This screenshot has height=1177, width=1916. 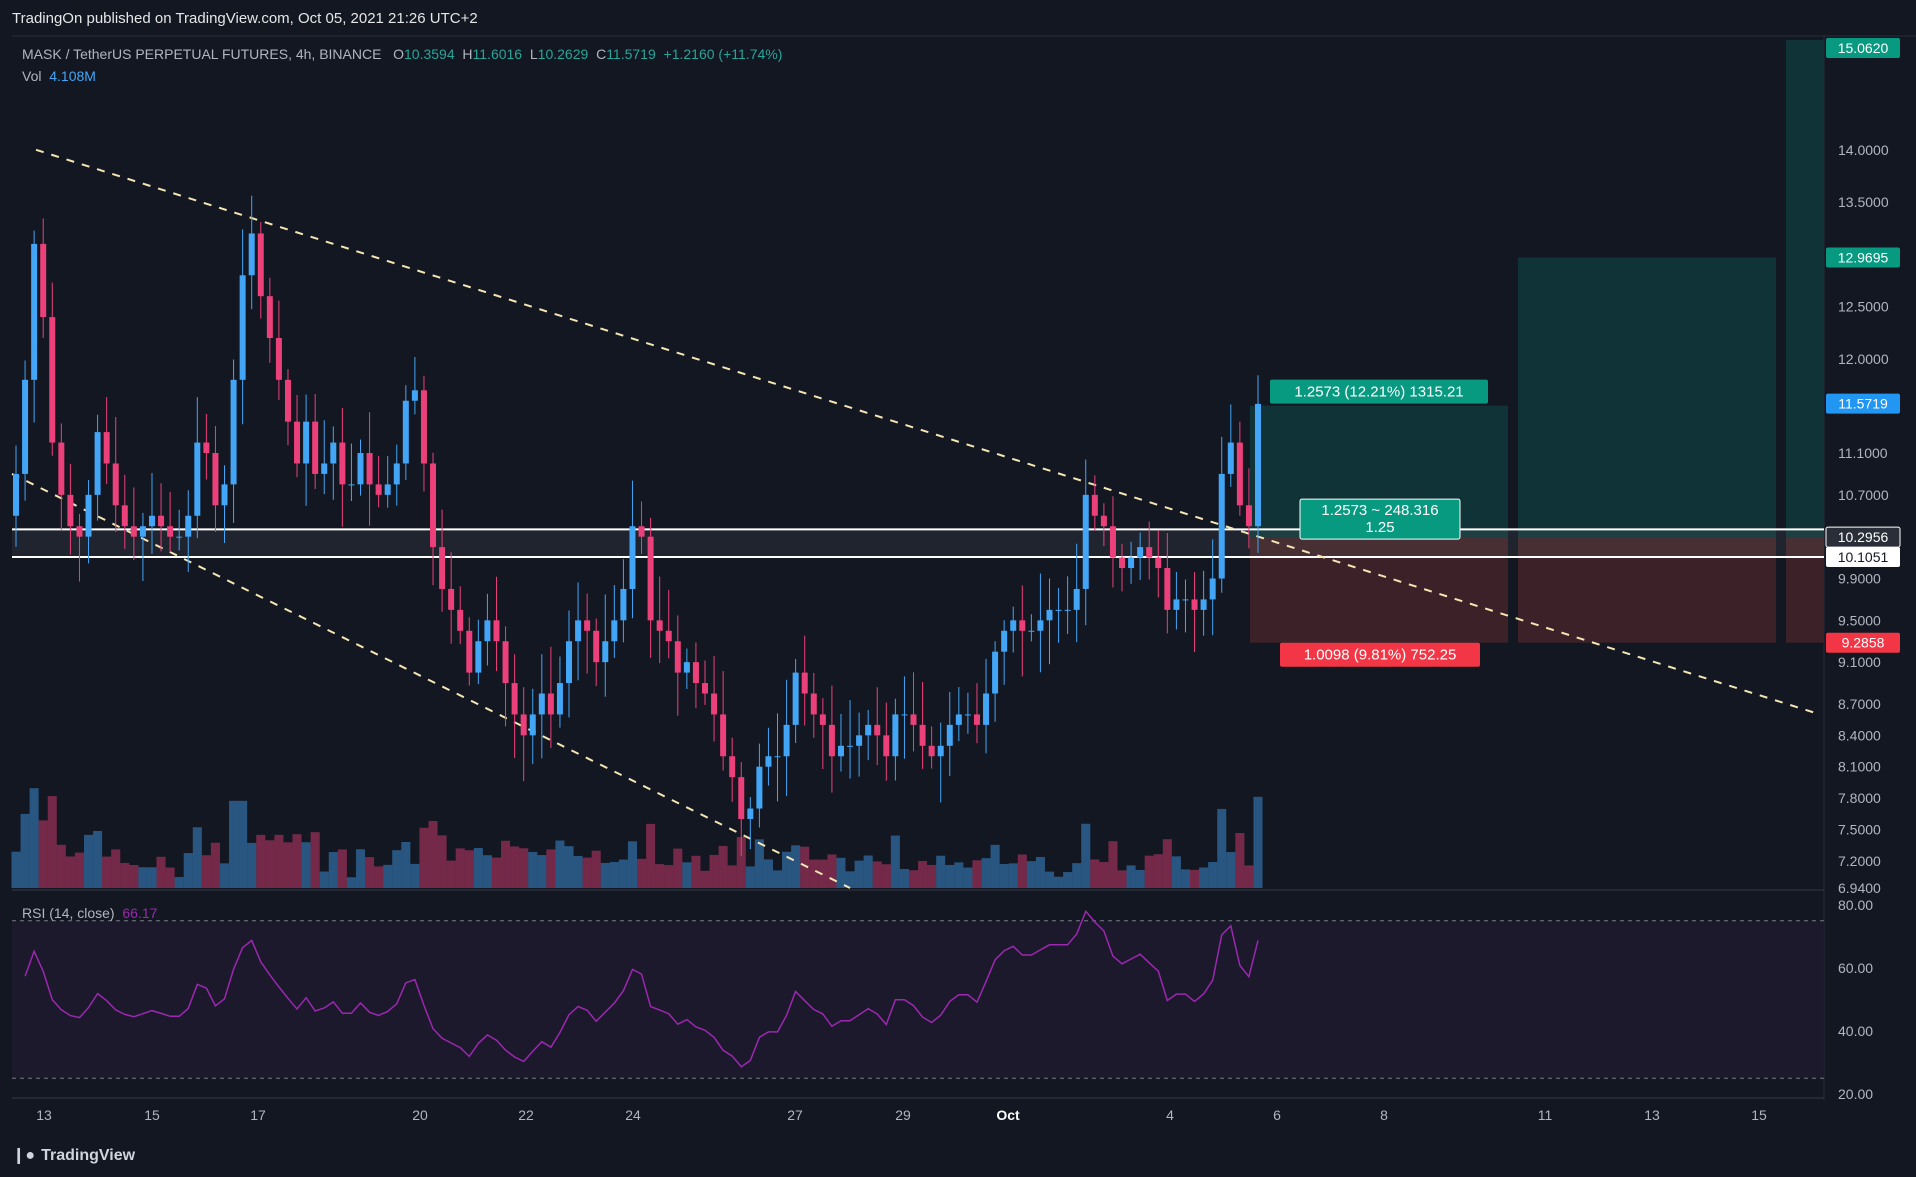 What do you see at coordinates (1379, 391) in the screenshot?
I see `profit-label: 1.2573 (12.21%) 1315.21` at bounding box center [1379, 391].